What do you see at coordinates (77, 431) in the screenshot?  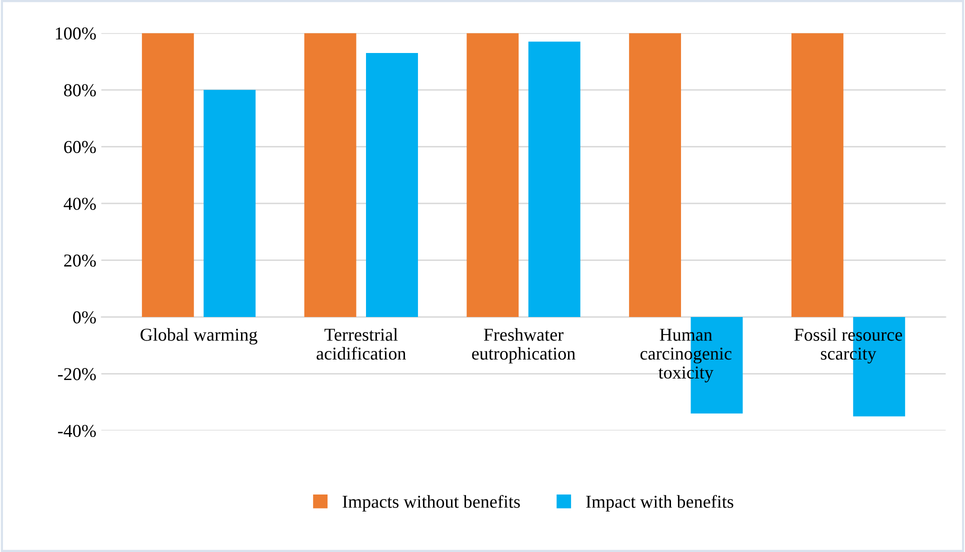 I see `y-tick-label: -40%` at bounding box center [77, 431].